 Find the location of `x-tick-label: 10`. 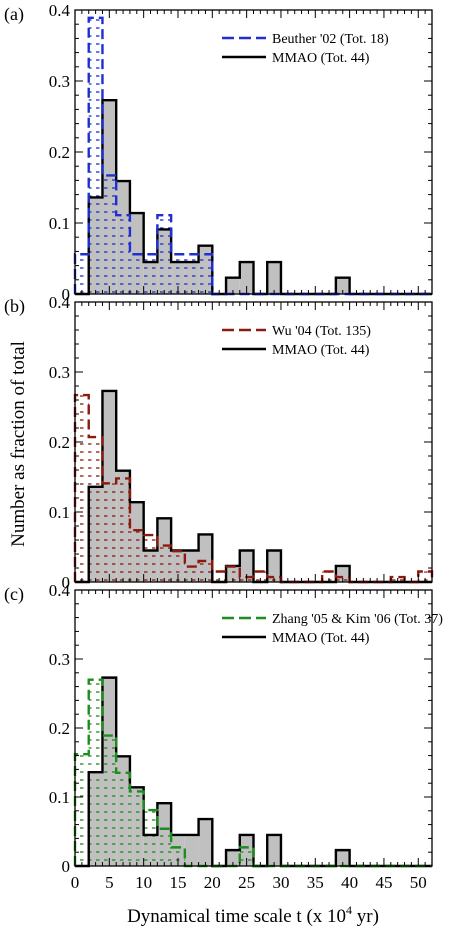

x-tick-label: 10 is located at coordinates (143, 882).